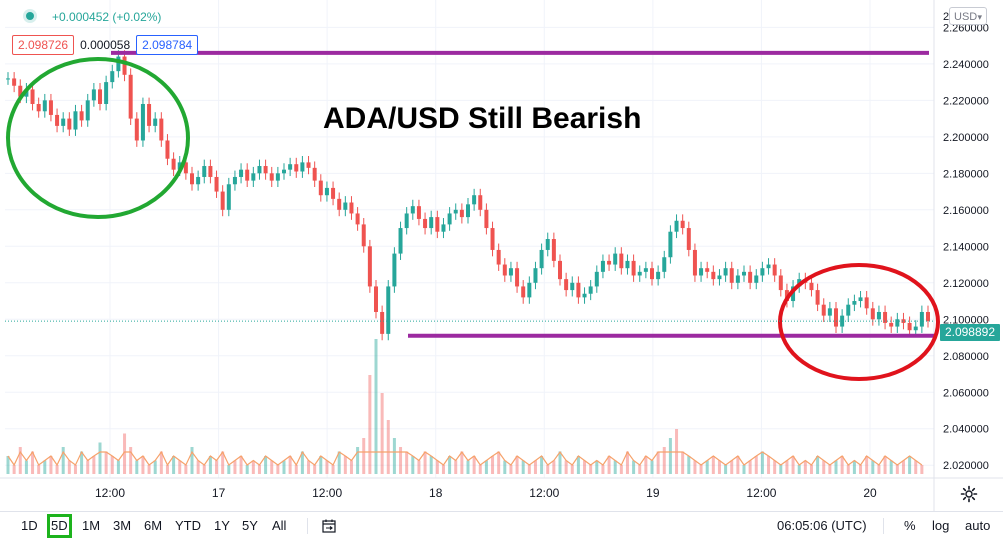  Describe the element at coordinates (43, 45) in the screenshot. I see `sell-price-button: 2.098726` at that location.